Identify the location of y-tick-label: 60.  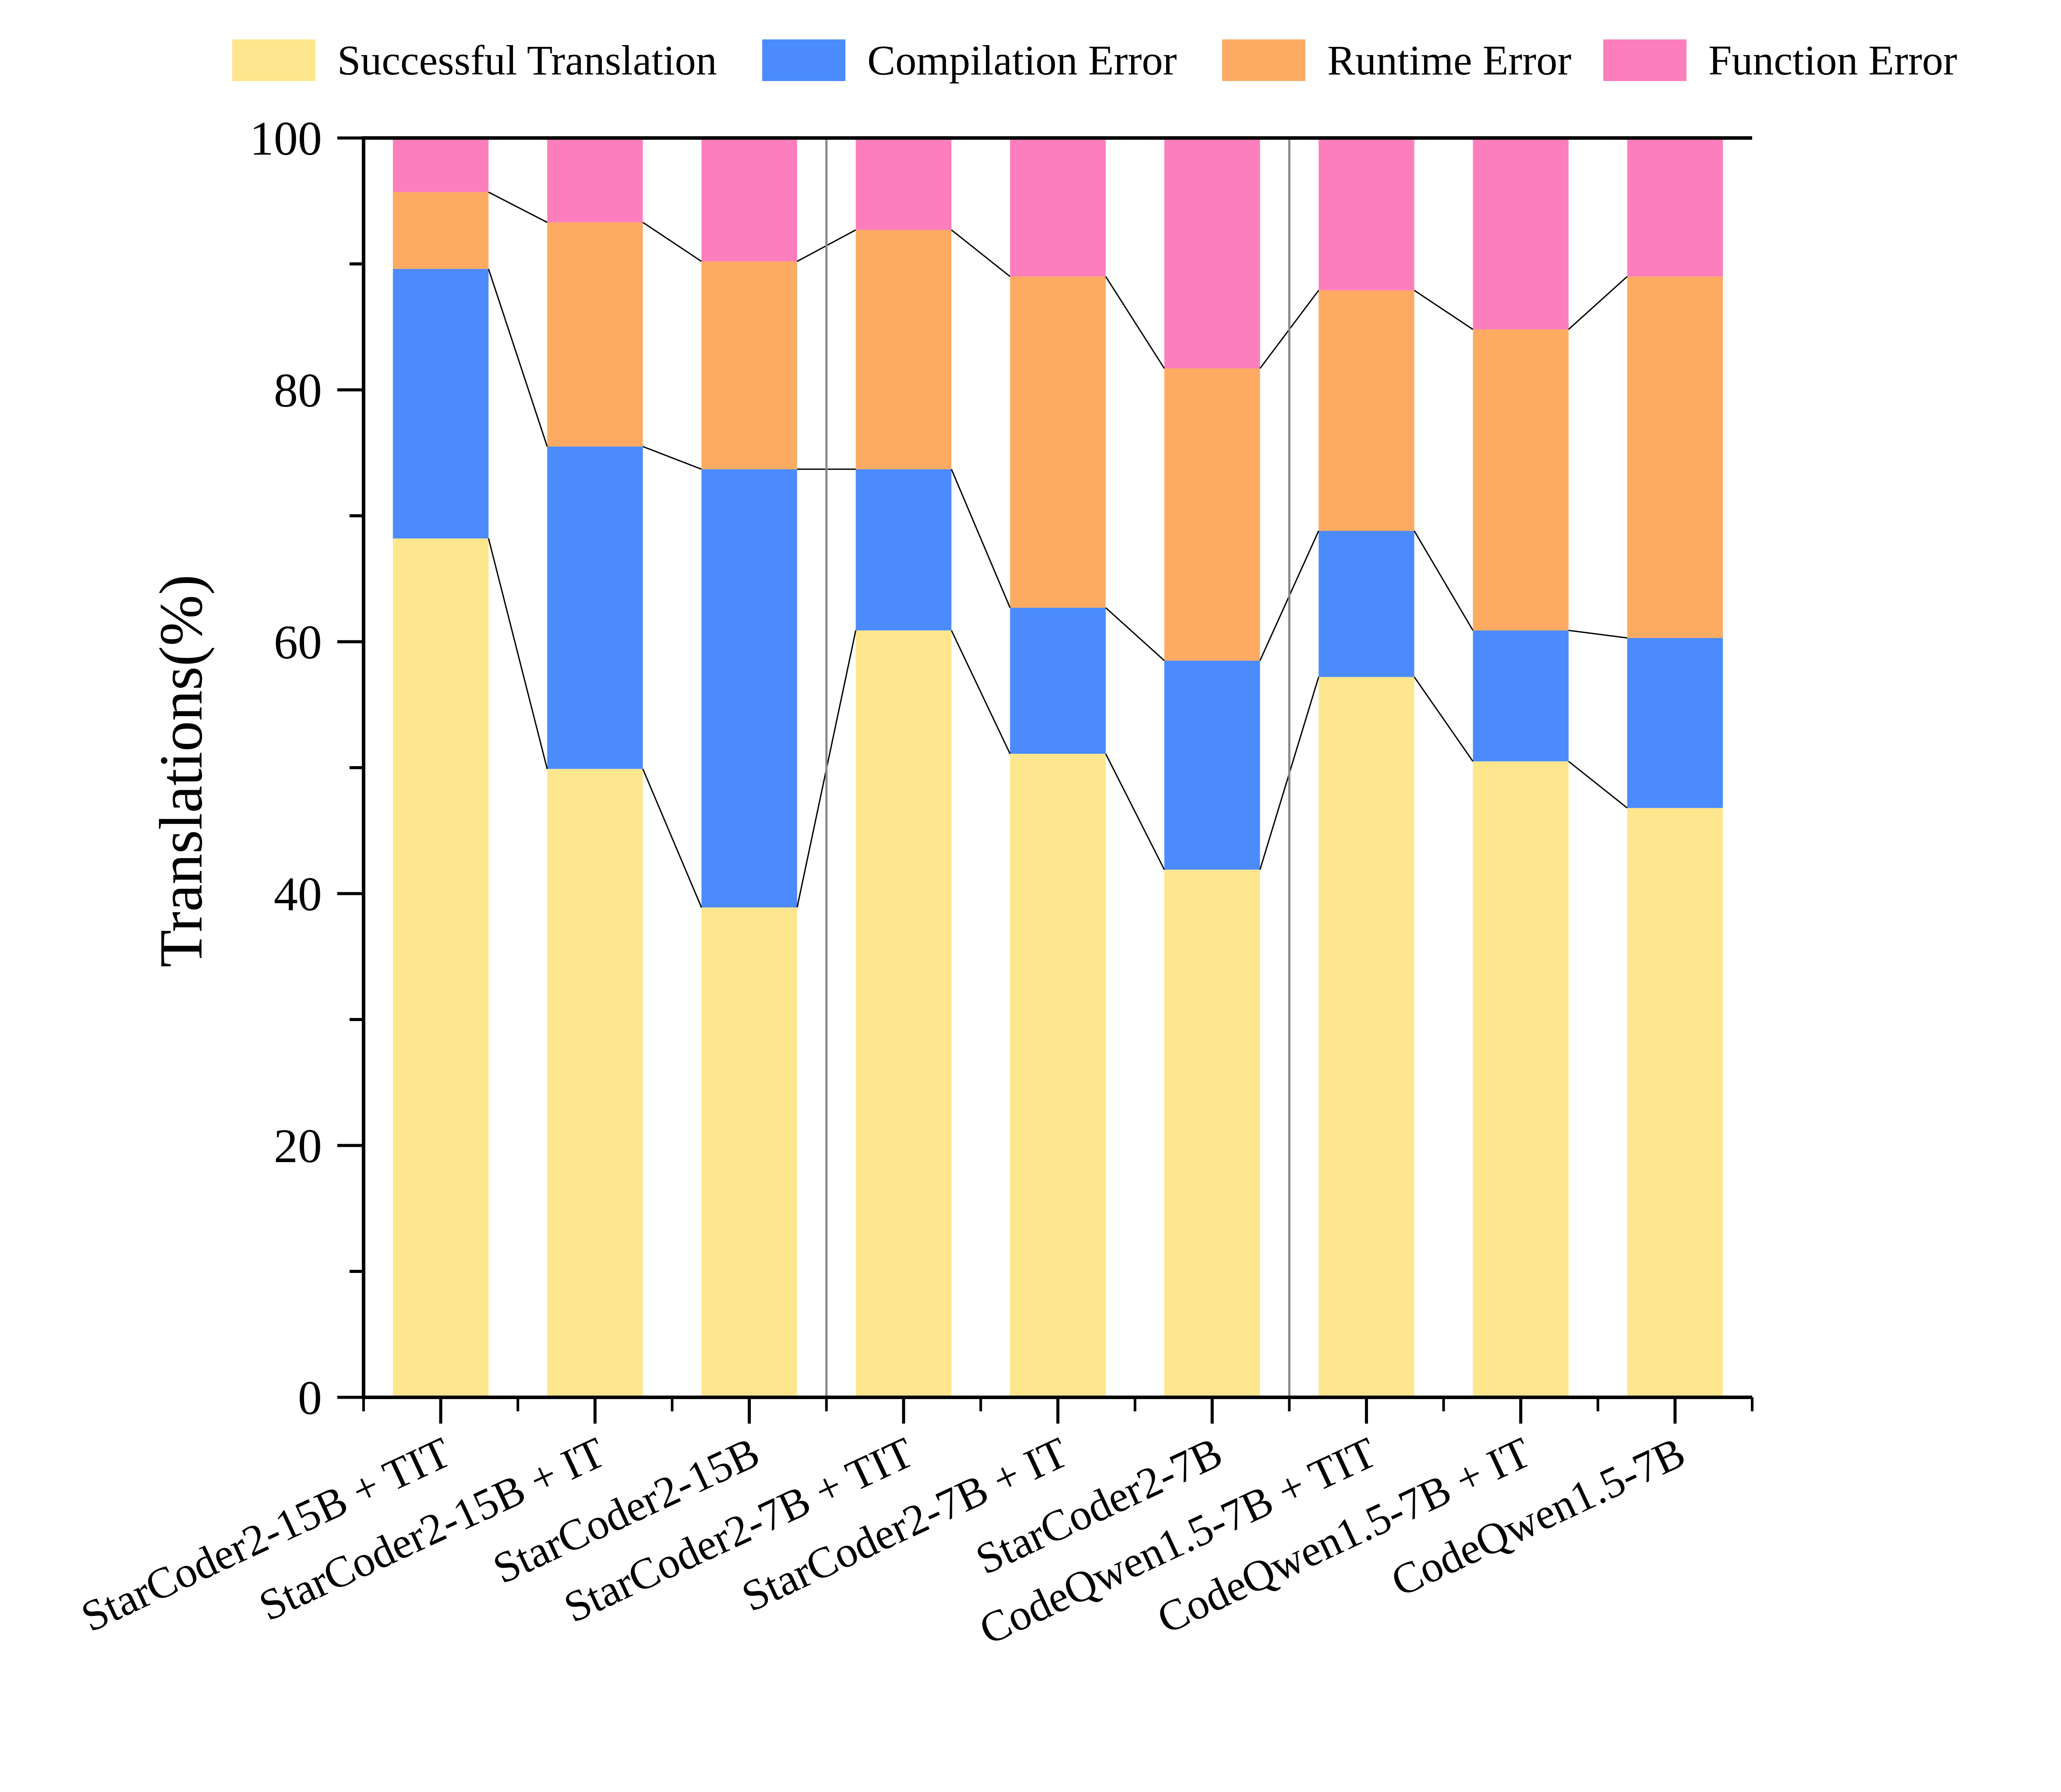
(298, 642).